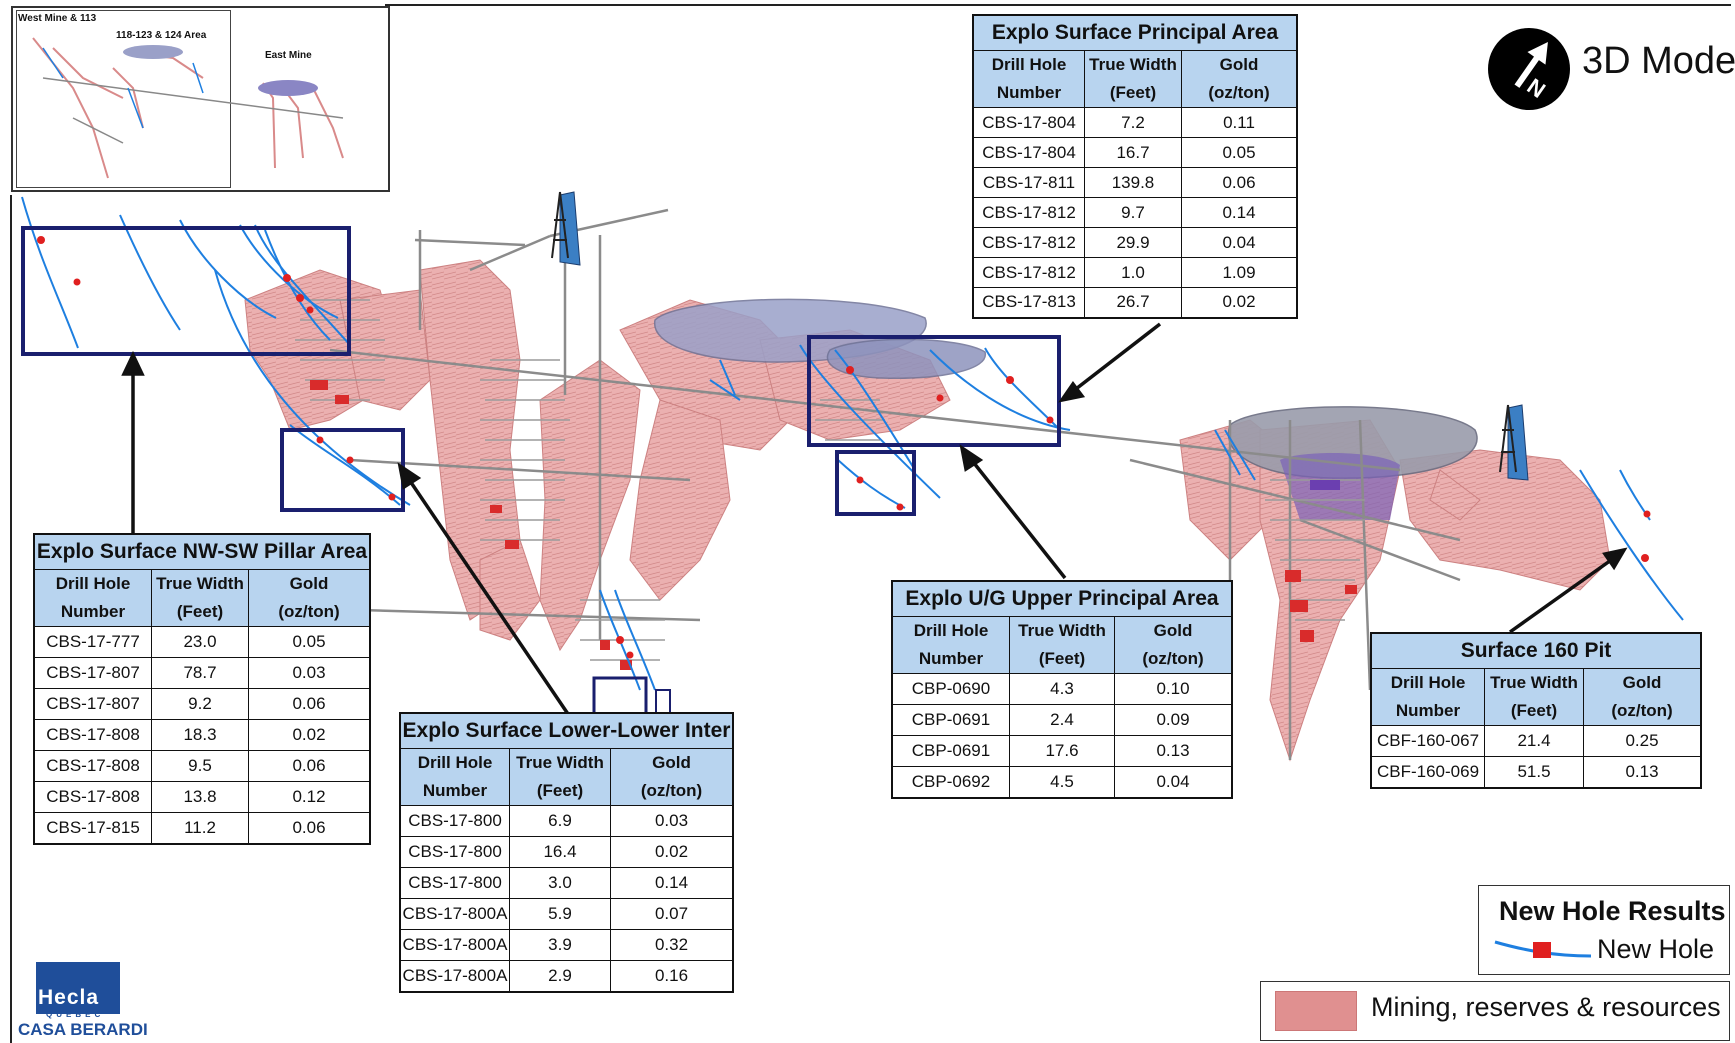  Describe the element at coordinates (200, 797) in the screenshot. I see `cell-true-width: 13.8` at that location.